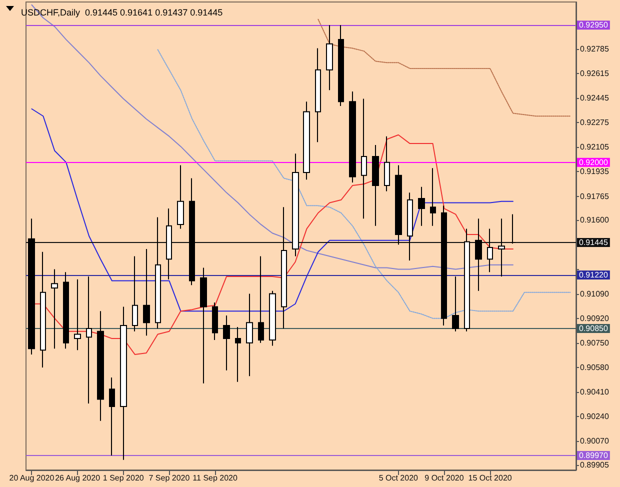  What do you see at coordinates (595, 417) in the screenshot?
I see `y-tick-label: 0.90240` at bounding box center [595, 417].